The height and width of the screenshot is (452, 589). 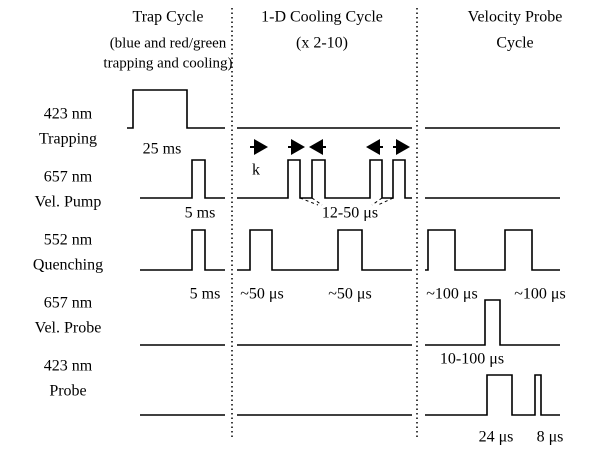 I want to click on row-label: Vel. Probe, so click(x=68, y=328).